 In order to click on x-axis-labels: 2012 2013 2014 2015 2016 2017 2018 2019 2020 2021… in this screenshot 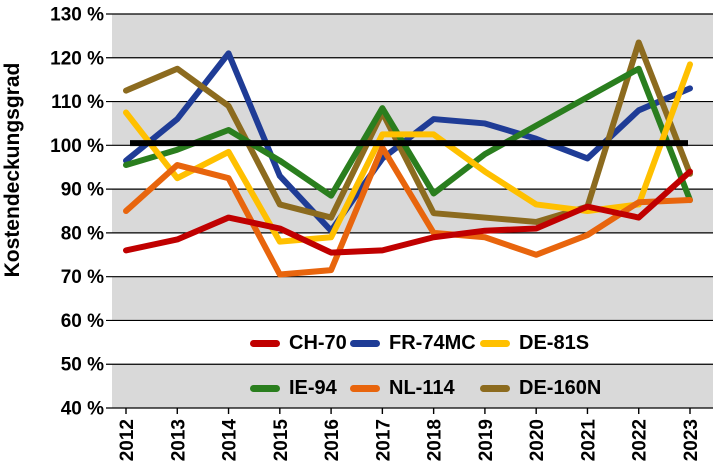, I will do `click(409, 440)`.